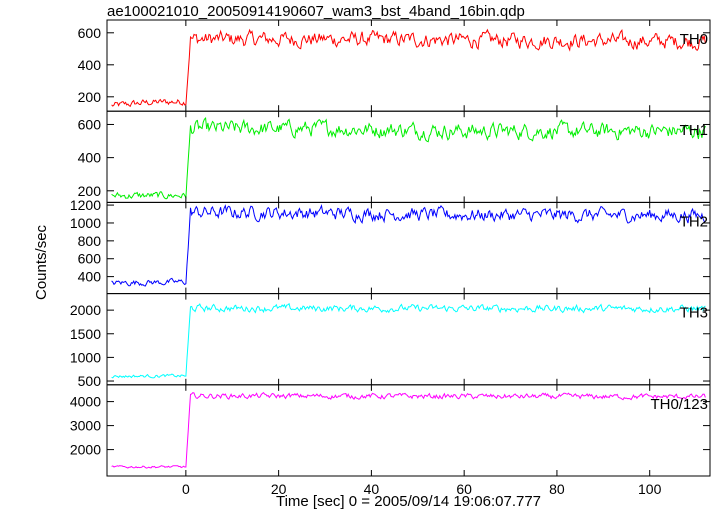  I want to click on series-label: TH0, so click(694, 39).